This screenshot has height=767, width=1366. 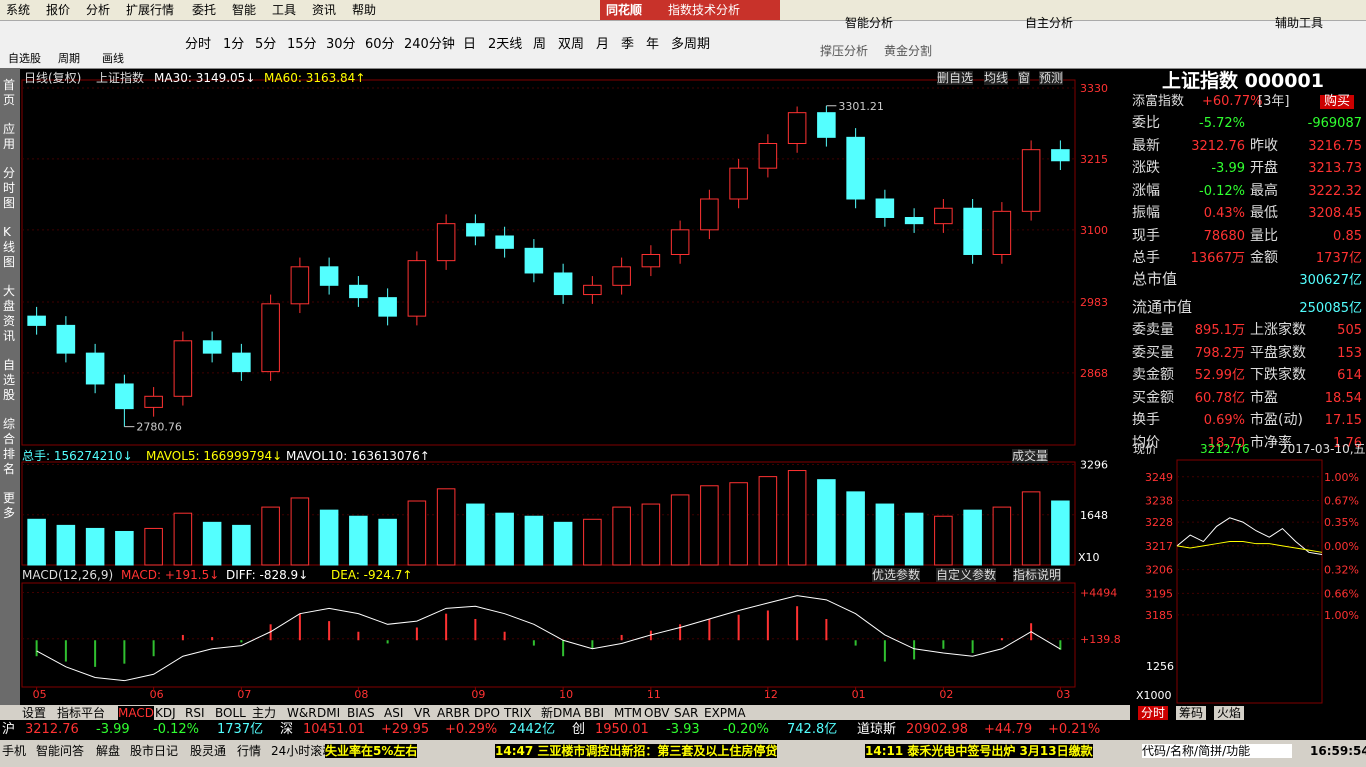 What do you see at coordinates (636, 751) in the screenshot?
I see `news-item: 14:47 三亚楼市调控出新招：第三套及以上住房停贷` at bounding box center [636, 751].